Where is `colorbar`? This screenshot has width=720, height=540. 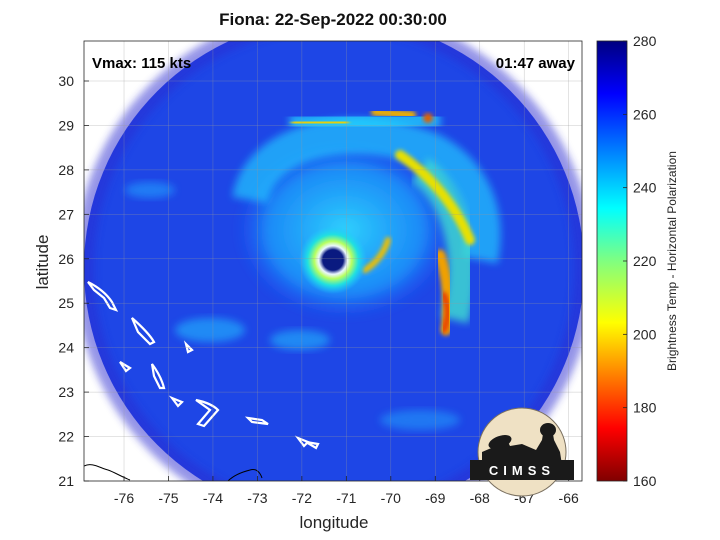
colorbar is located at coordinates (612, 261).